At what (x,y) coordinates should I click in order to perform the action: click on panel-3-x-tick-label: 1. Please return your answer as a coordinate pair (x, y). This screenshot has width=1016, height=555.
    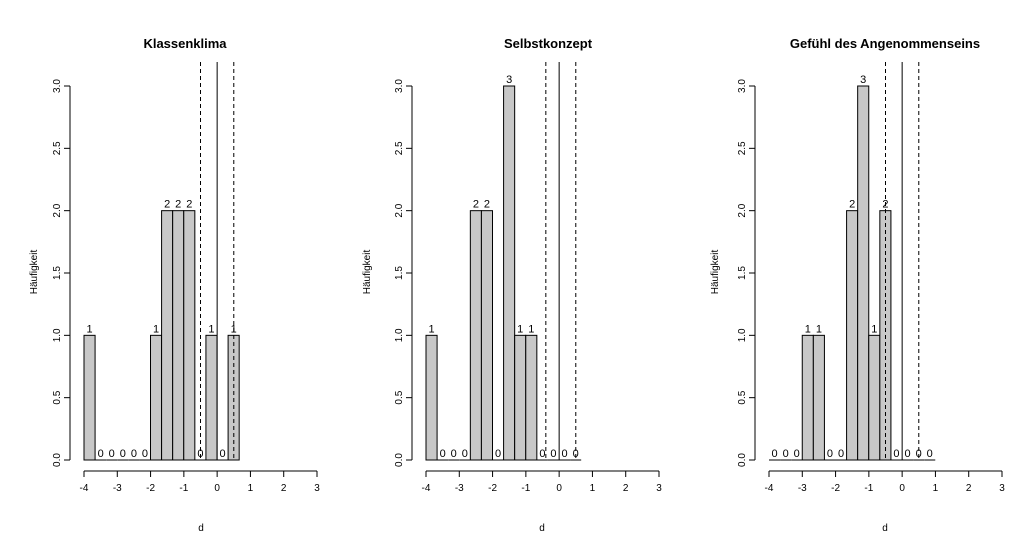
    Looking at the image, I should click on (936, 488).